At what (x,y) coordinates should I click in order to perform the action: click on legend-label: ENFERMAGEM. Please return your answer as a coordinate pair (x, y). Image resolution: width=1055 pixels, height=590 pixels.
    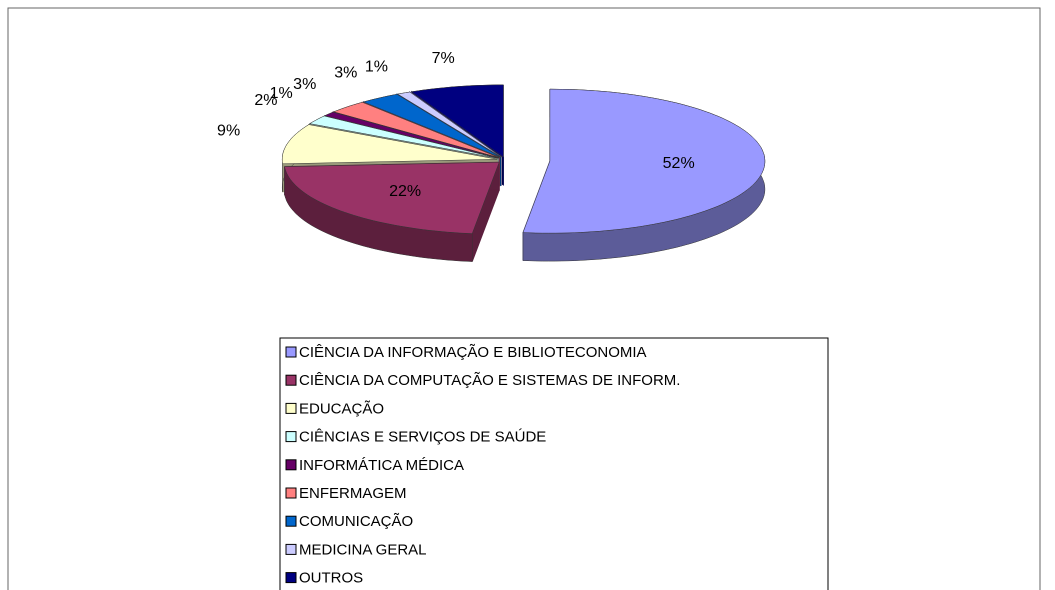
    Looking at the image, I should click on (353, 493).